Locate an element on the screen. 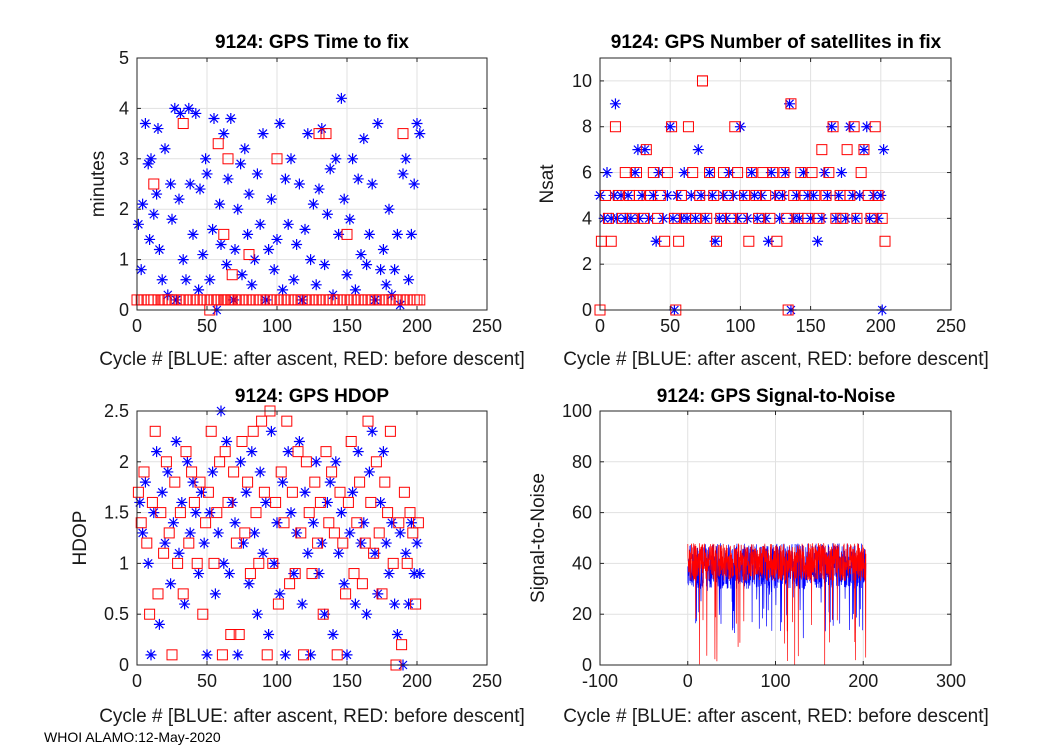  x-tick-label: 200 is located at coordinates (881, 326).